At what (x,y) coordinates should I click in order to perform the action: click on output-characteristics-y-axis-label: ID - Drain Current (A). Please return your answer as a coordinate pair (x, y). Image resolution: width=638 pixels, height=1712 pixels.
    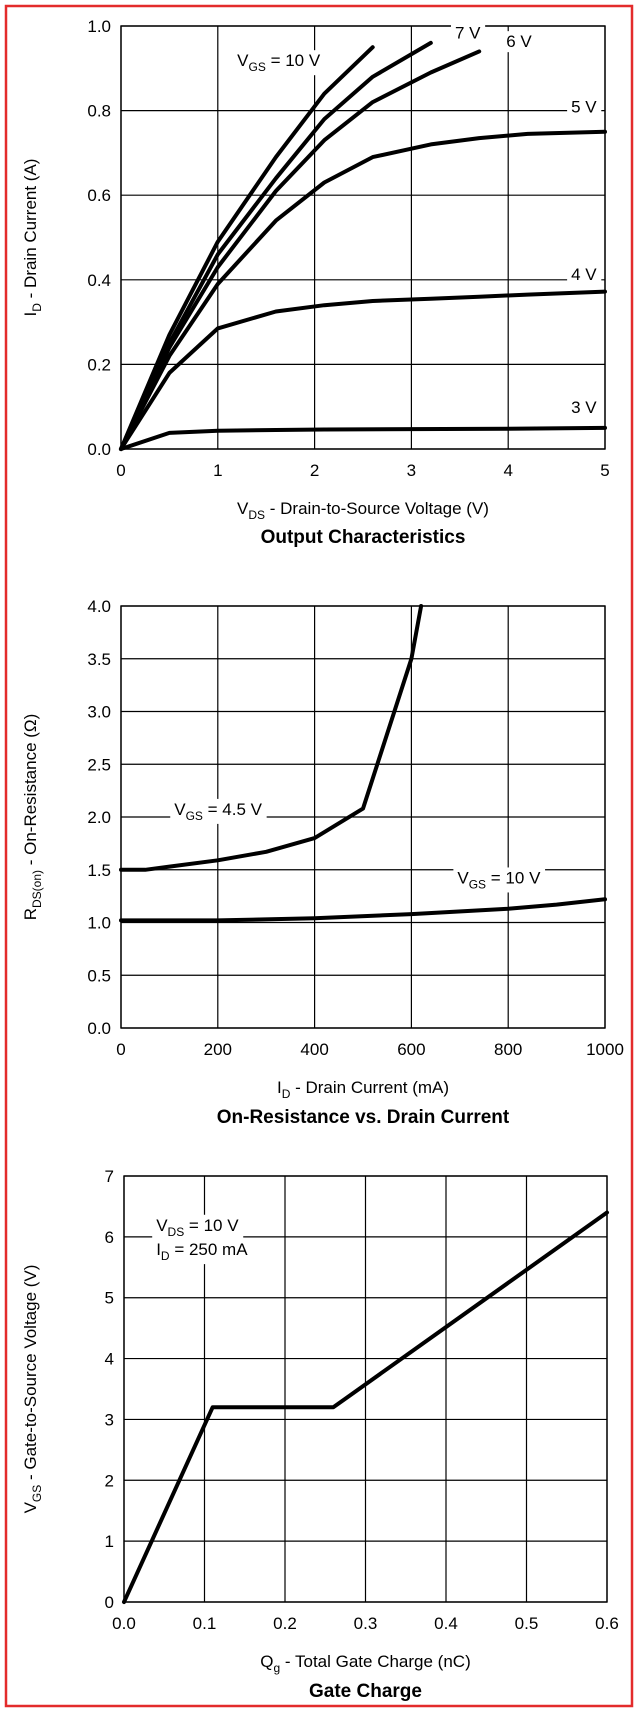
    Looking at the image, I should click on (32, 238).